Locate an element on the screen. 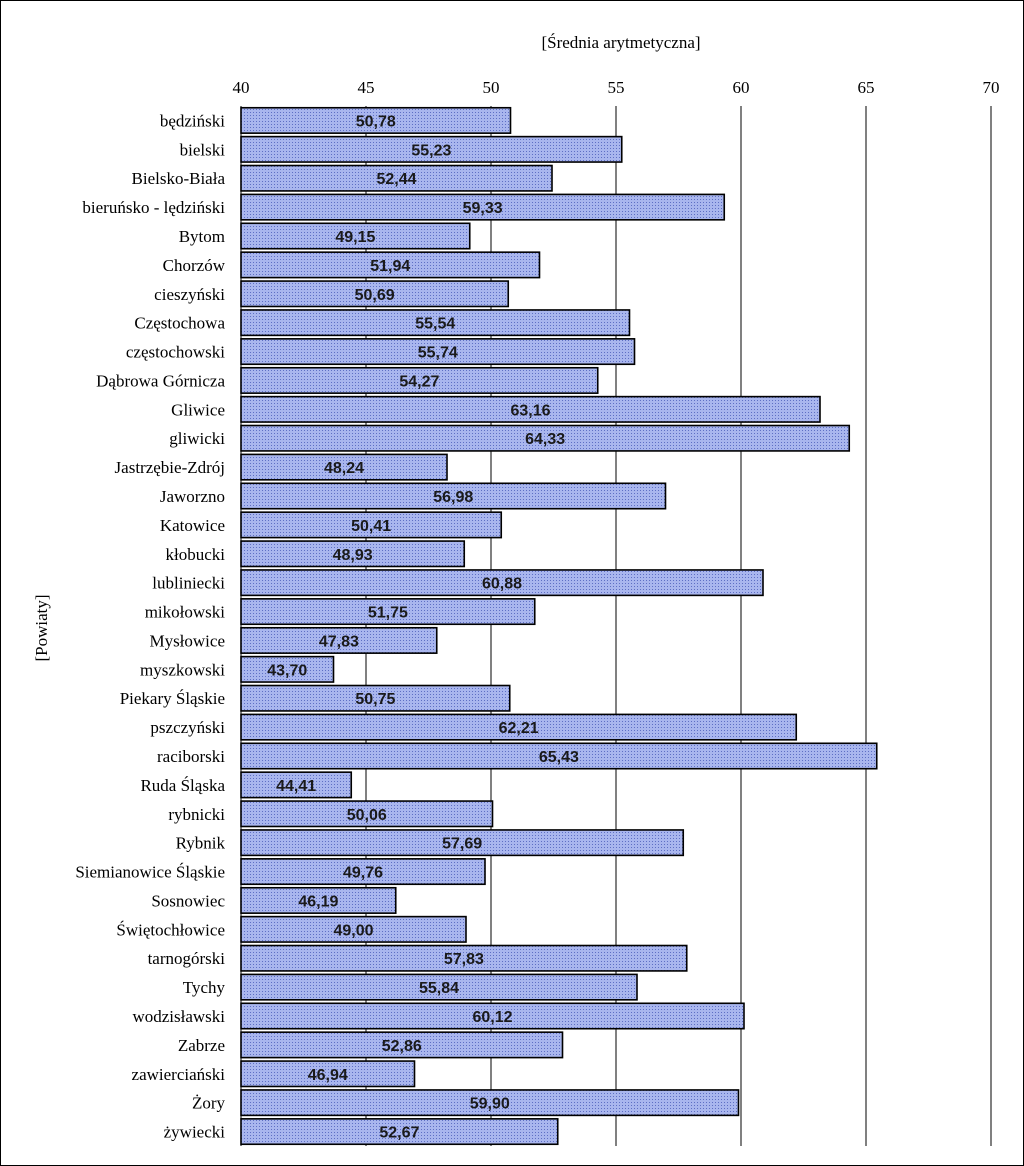 The width and height of the screenshot is (1024, 1166). category-label: Jastrzębie-Zdrój is located at coordinates (170, 467).